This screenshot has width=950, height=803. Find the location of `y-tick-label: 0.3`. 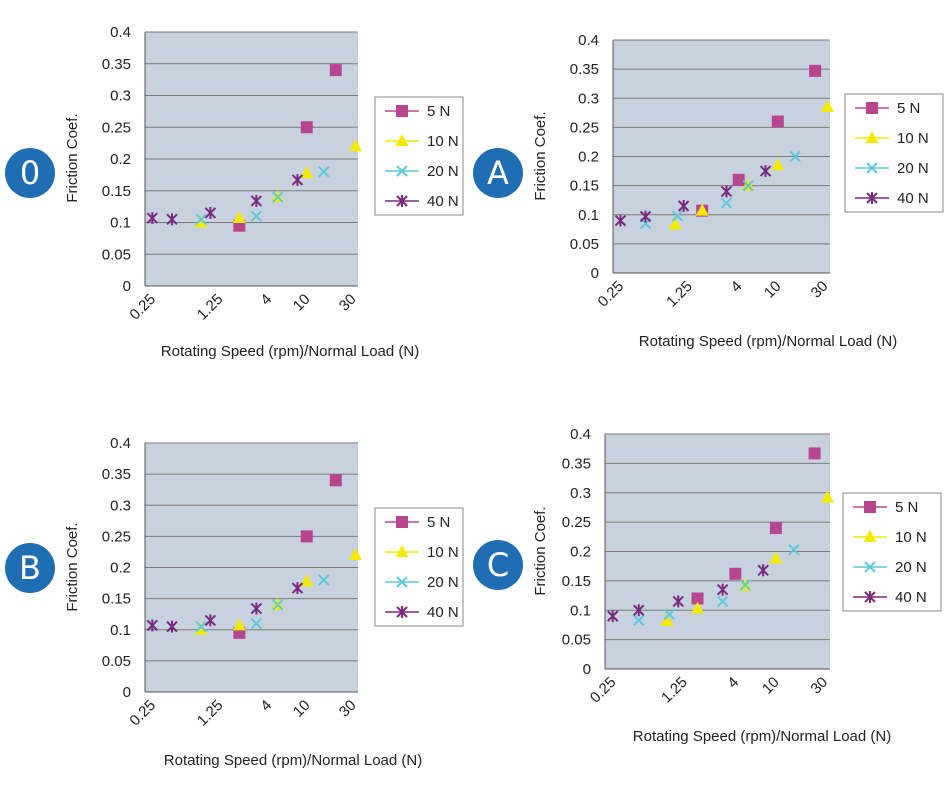

y-tick-label: 0.3 is located at coordinates (120, 505).